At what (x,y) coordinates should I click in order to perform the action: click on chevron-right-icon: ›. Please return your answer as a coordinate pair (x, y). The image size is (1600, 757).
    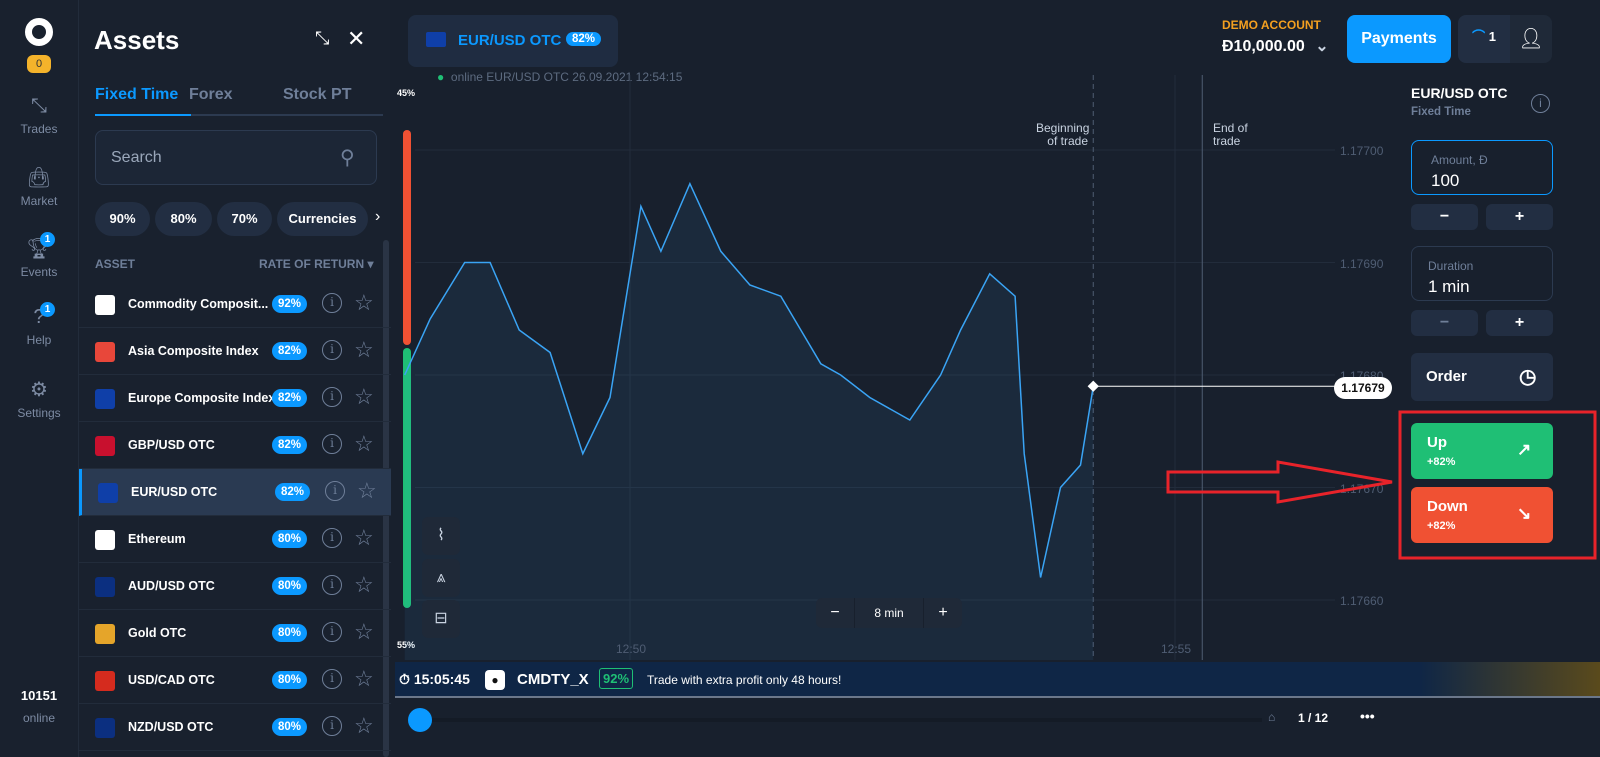
    Looking at the image, I should click on (378, 216).